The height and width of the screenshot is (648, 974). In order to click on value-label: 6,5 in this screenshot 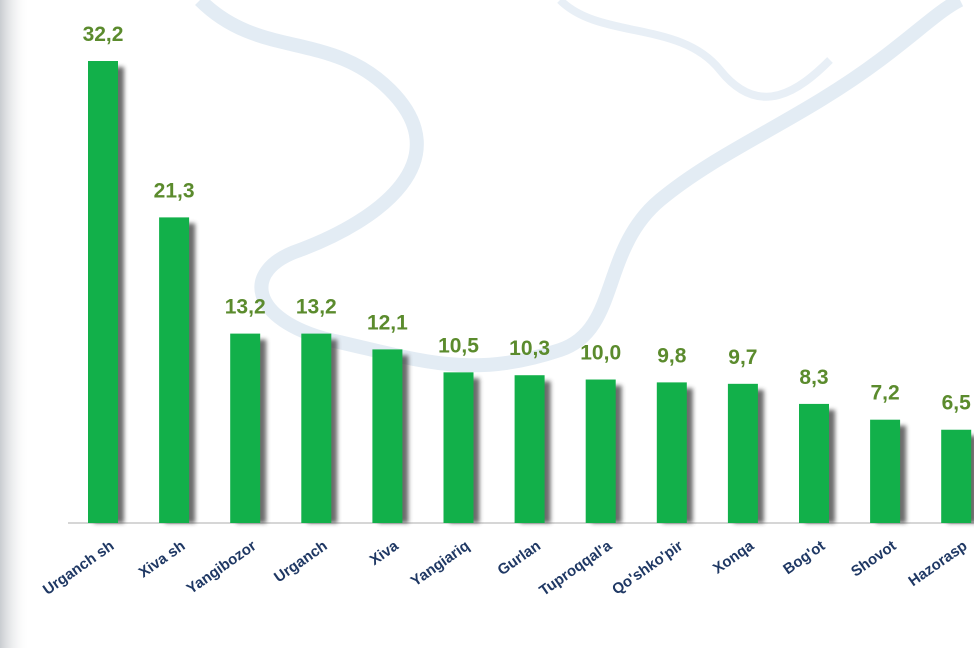, I will do `click(957, 403)`.